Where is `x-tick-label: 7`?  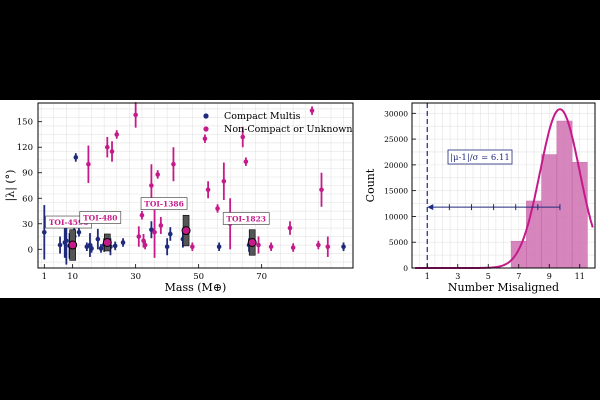 x-tick-label: 7 is located at coordinates (518, 276).